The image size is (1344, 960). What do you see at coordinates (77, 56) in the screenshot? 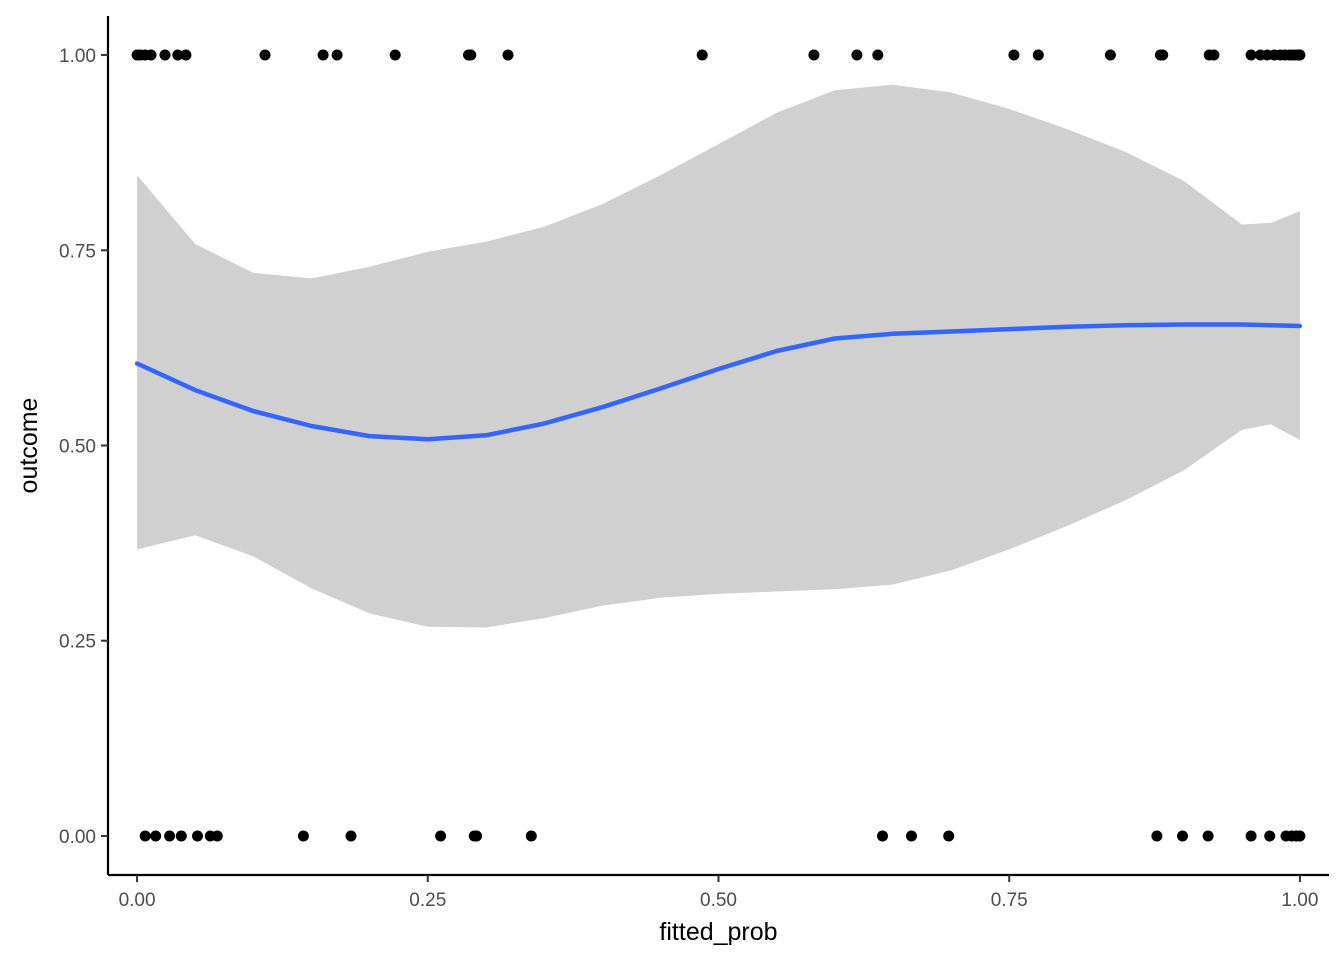
I see `y-tick-label: 1.00` at bounding box center [77, 56].